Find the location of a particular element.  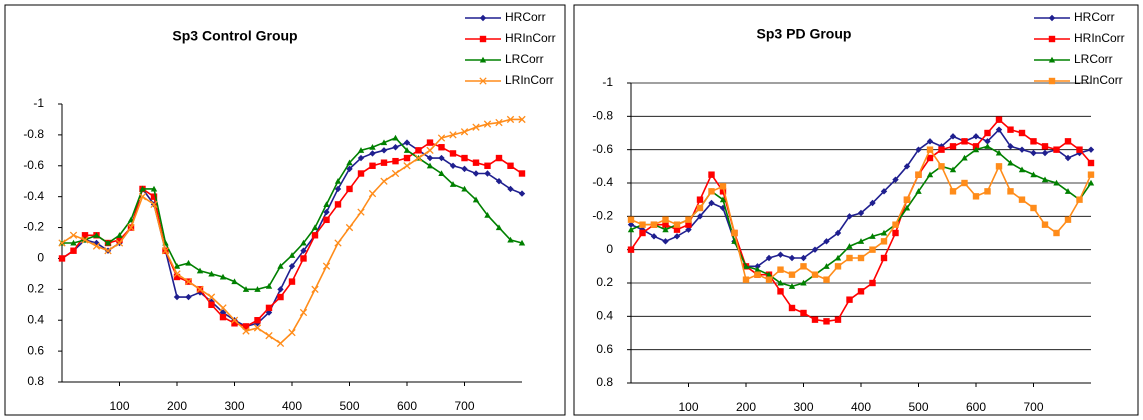

legend-label: LRCorr is located at coordinates (524, 59).